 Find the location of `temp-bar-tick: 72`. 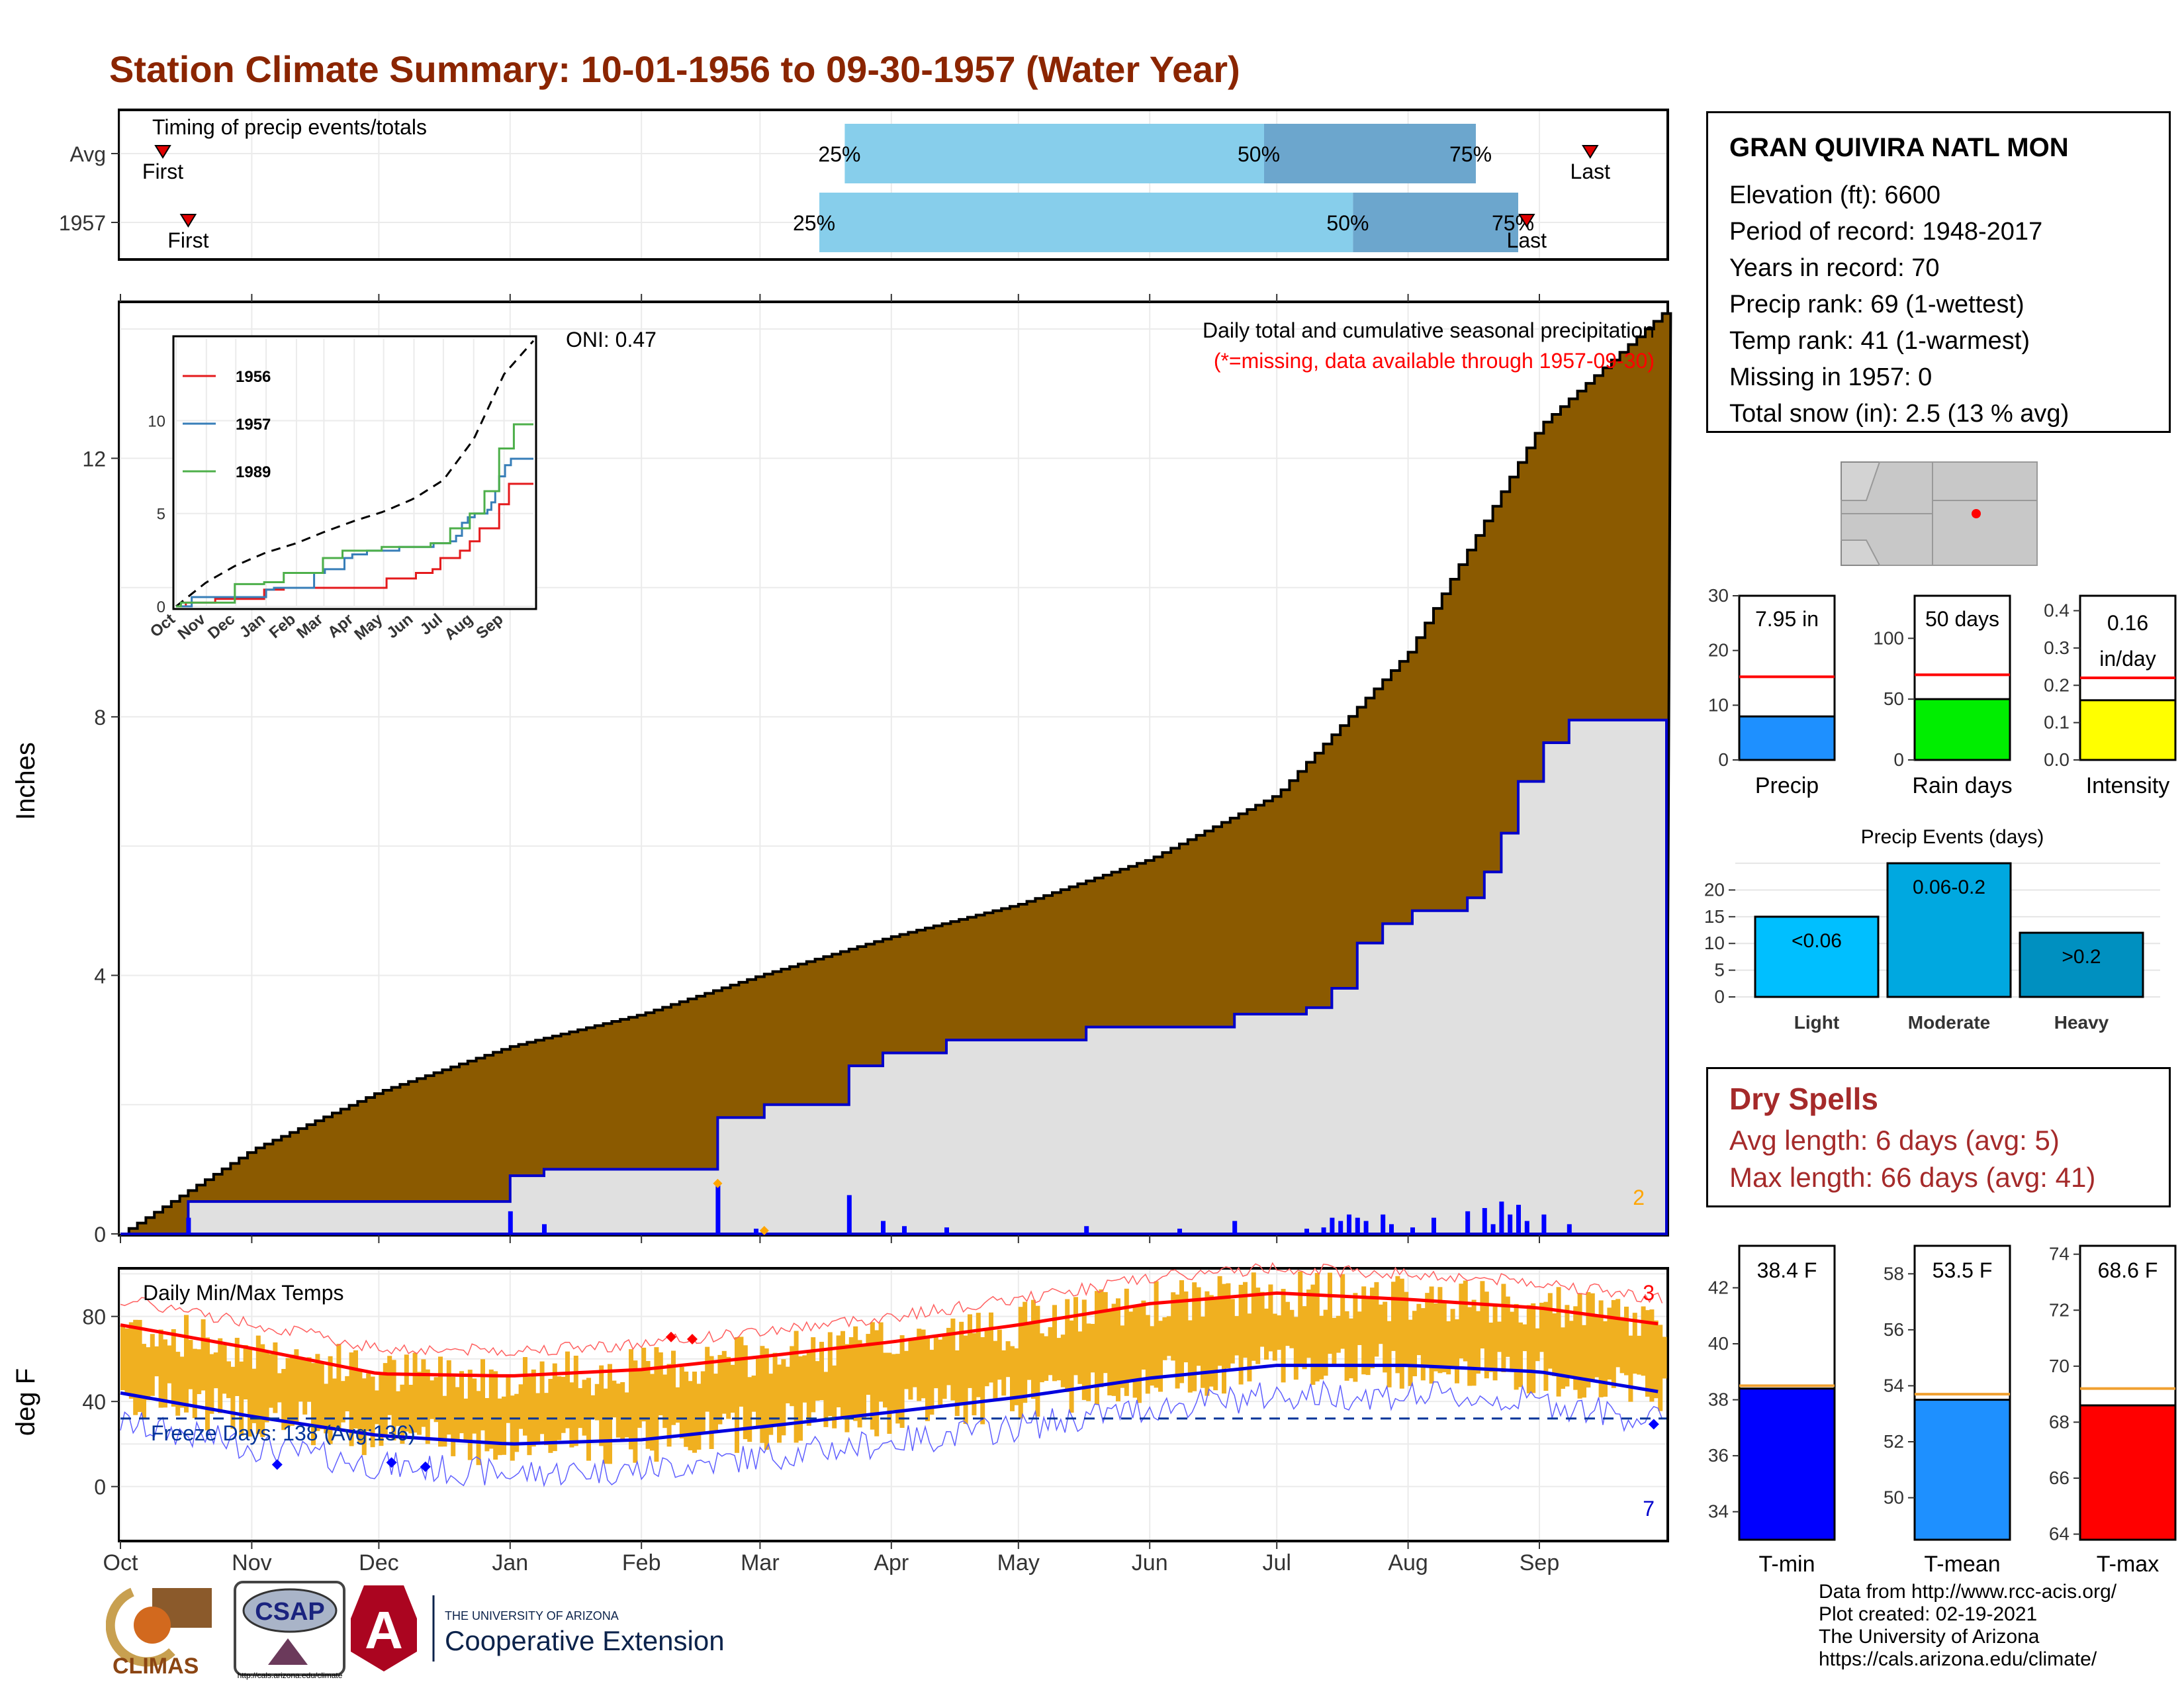

temp-bar-tick: 72 is located at coordinates (2059, 1309).